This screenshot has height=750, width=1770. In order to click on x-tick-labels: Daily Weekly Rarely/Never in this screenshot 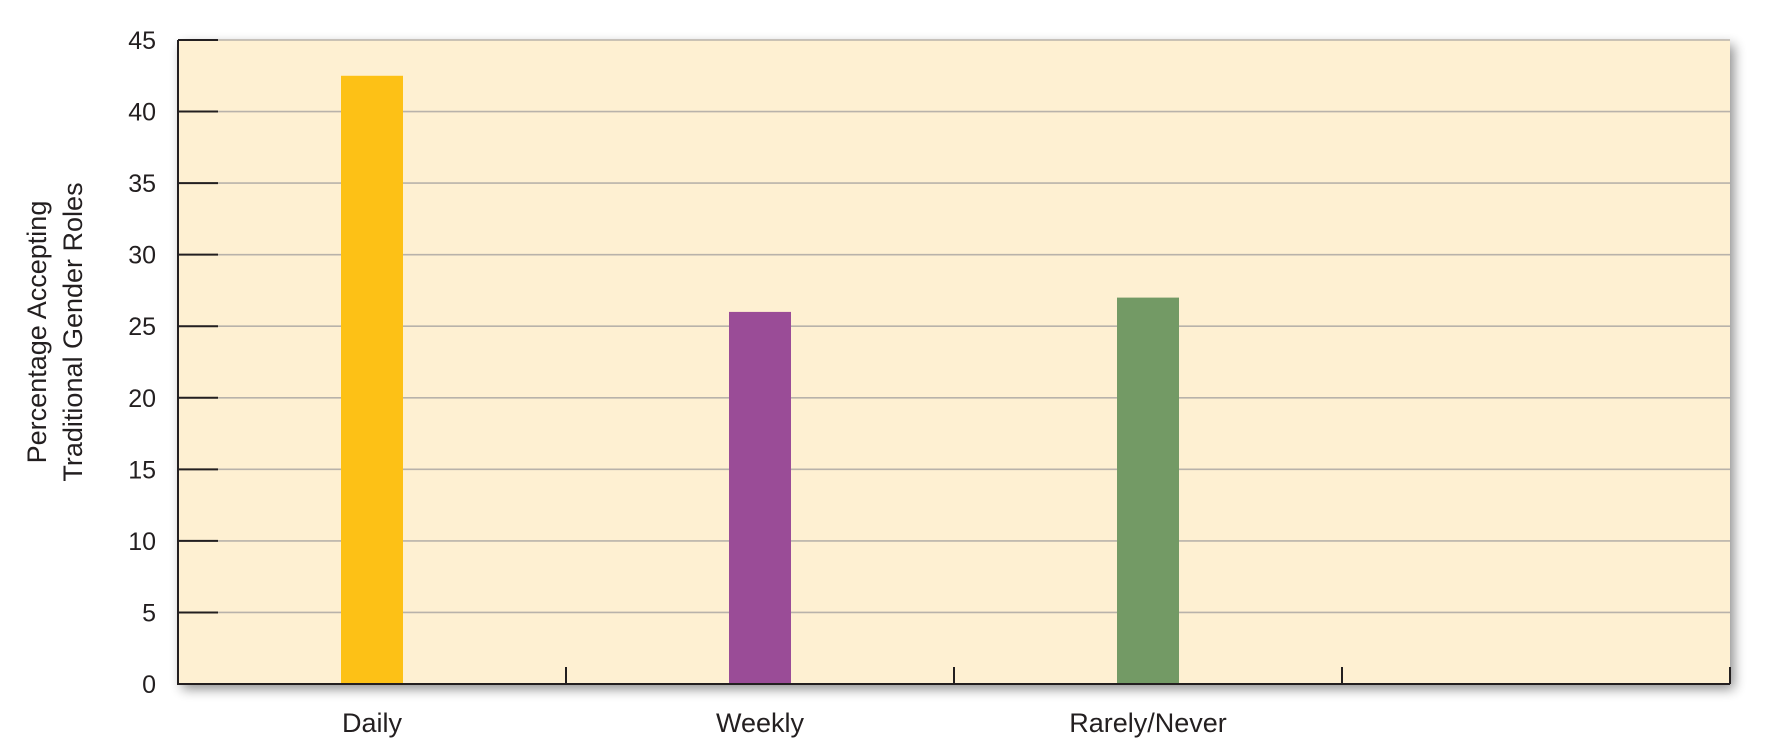, I will do `click(784, 723)`.